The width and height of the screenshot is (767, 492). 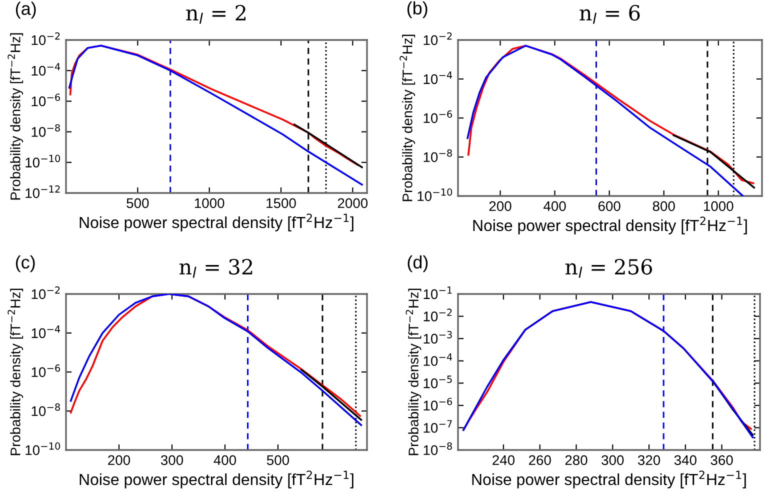 I want to click on x-tick-label: 260, so click(x=539, y=460).